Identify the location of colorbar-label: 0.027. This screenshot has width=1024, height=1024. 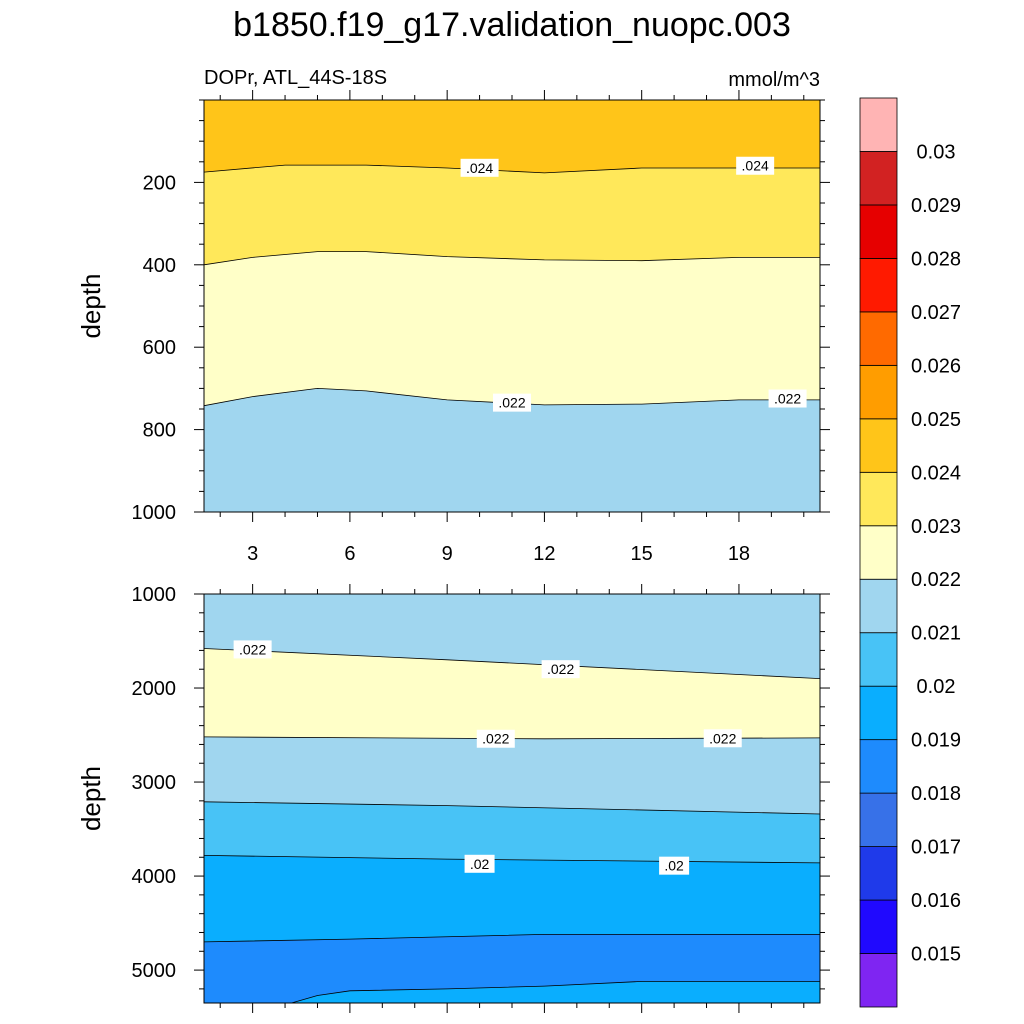
(936, 313).